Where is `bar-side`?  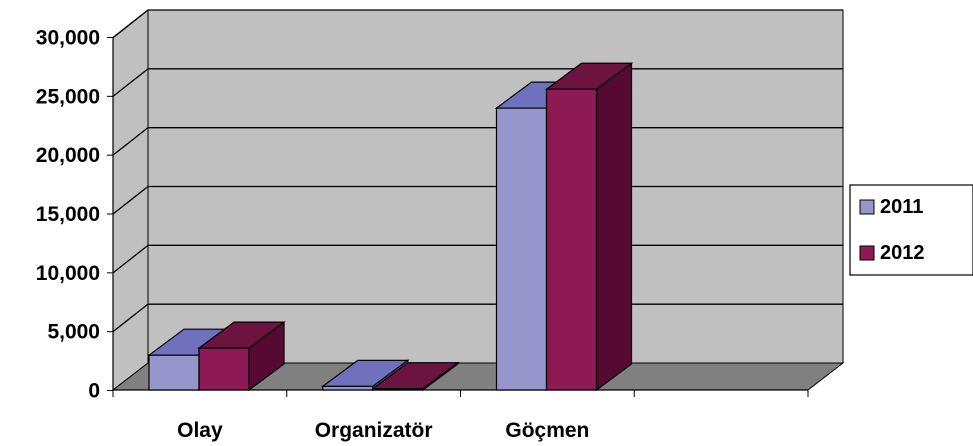
bar-side is located at coordinates (614, 227).